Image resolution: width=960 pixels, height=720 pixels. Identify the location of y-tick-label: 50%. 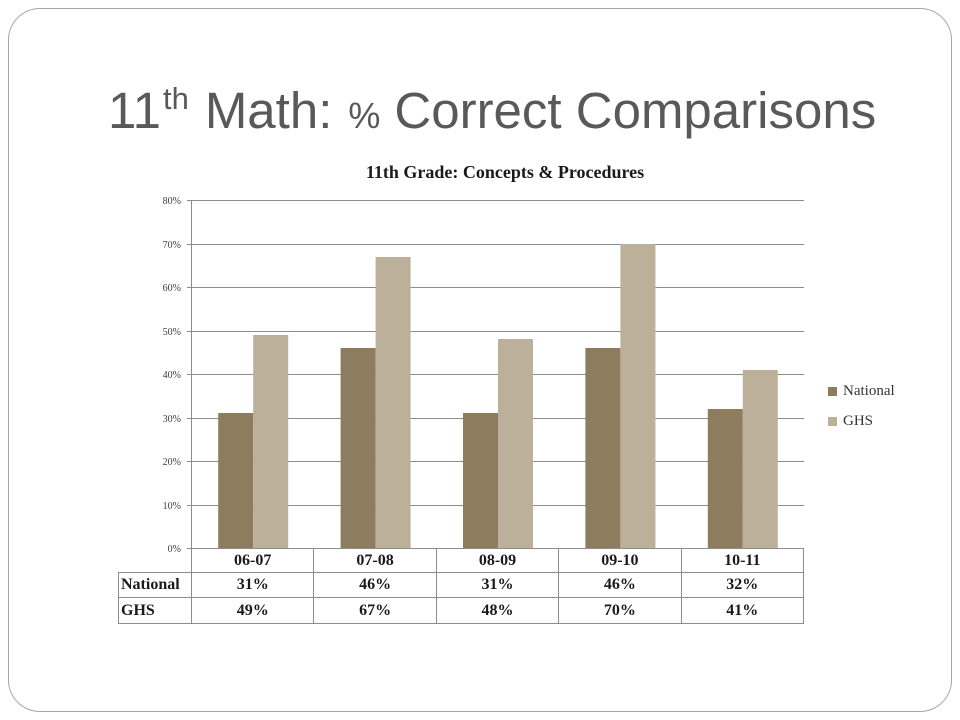
(172, 332).